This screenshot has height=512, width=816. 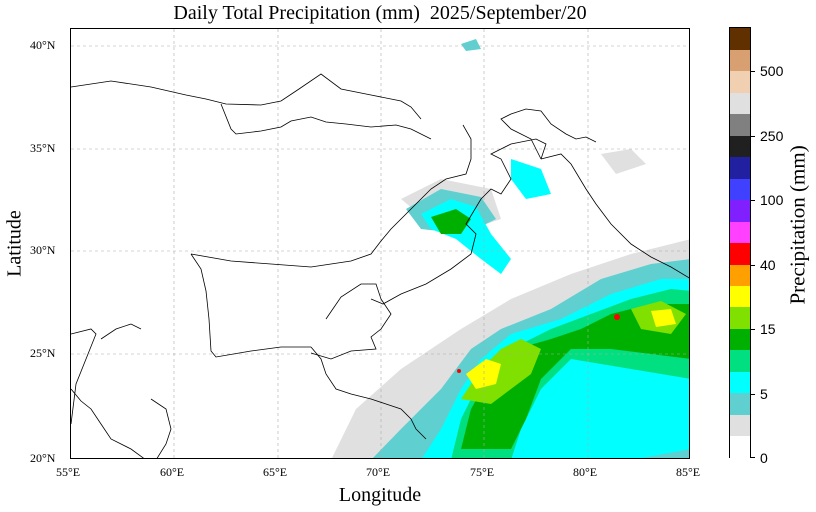 I want to click on x-tick-label: 70°E, so click(x=378, y=472).